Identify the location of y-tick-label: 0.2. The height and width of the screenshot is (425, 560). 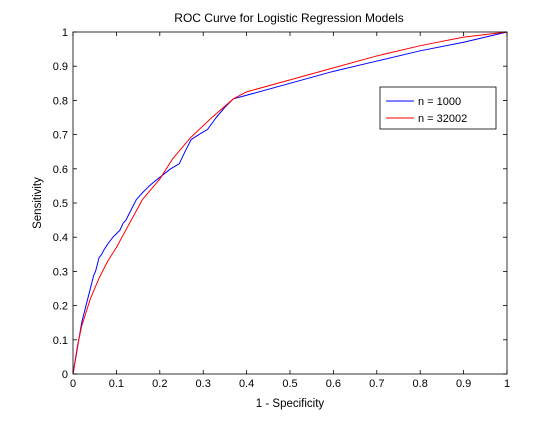
(60, 307).